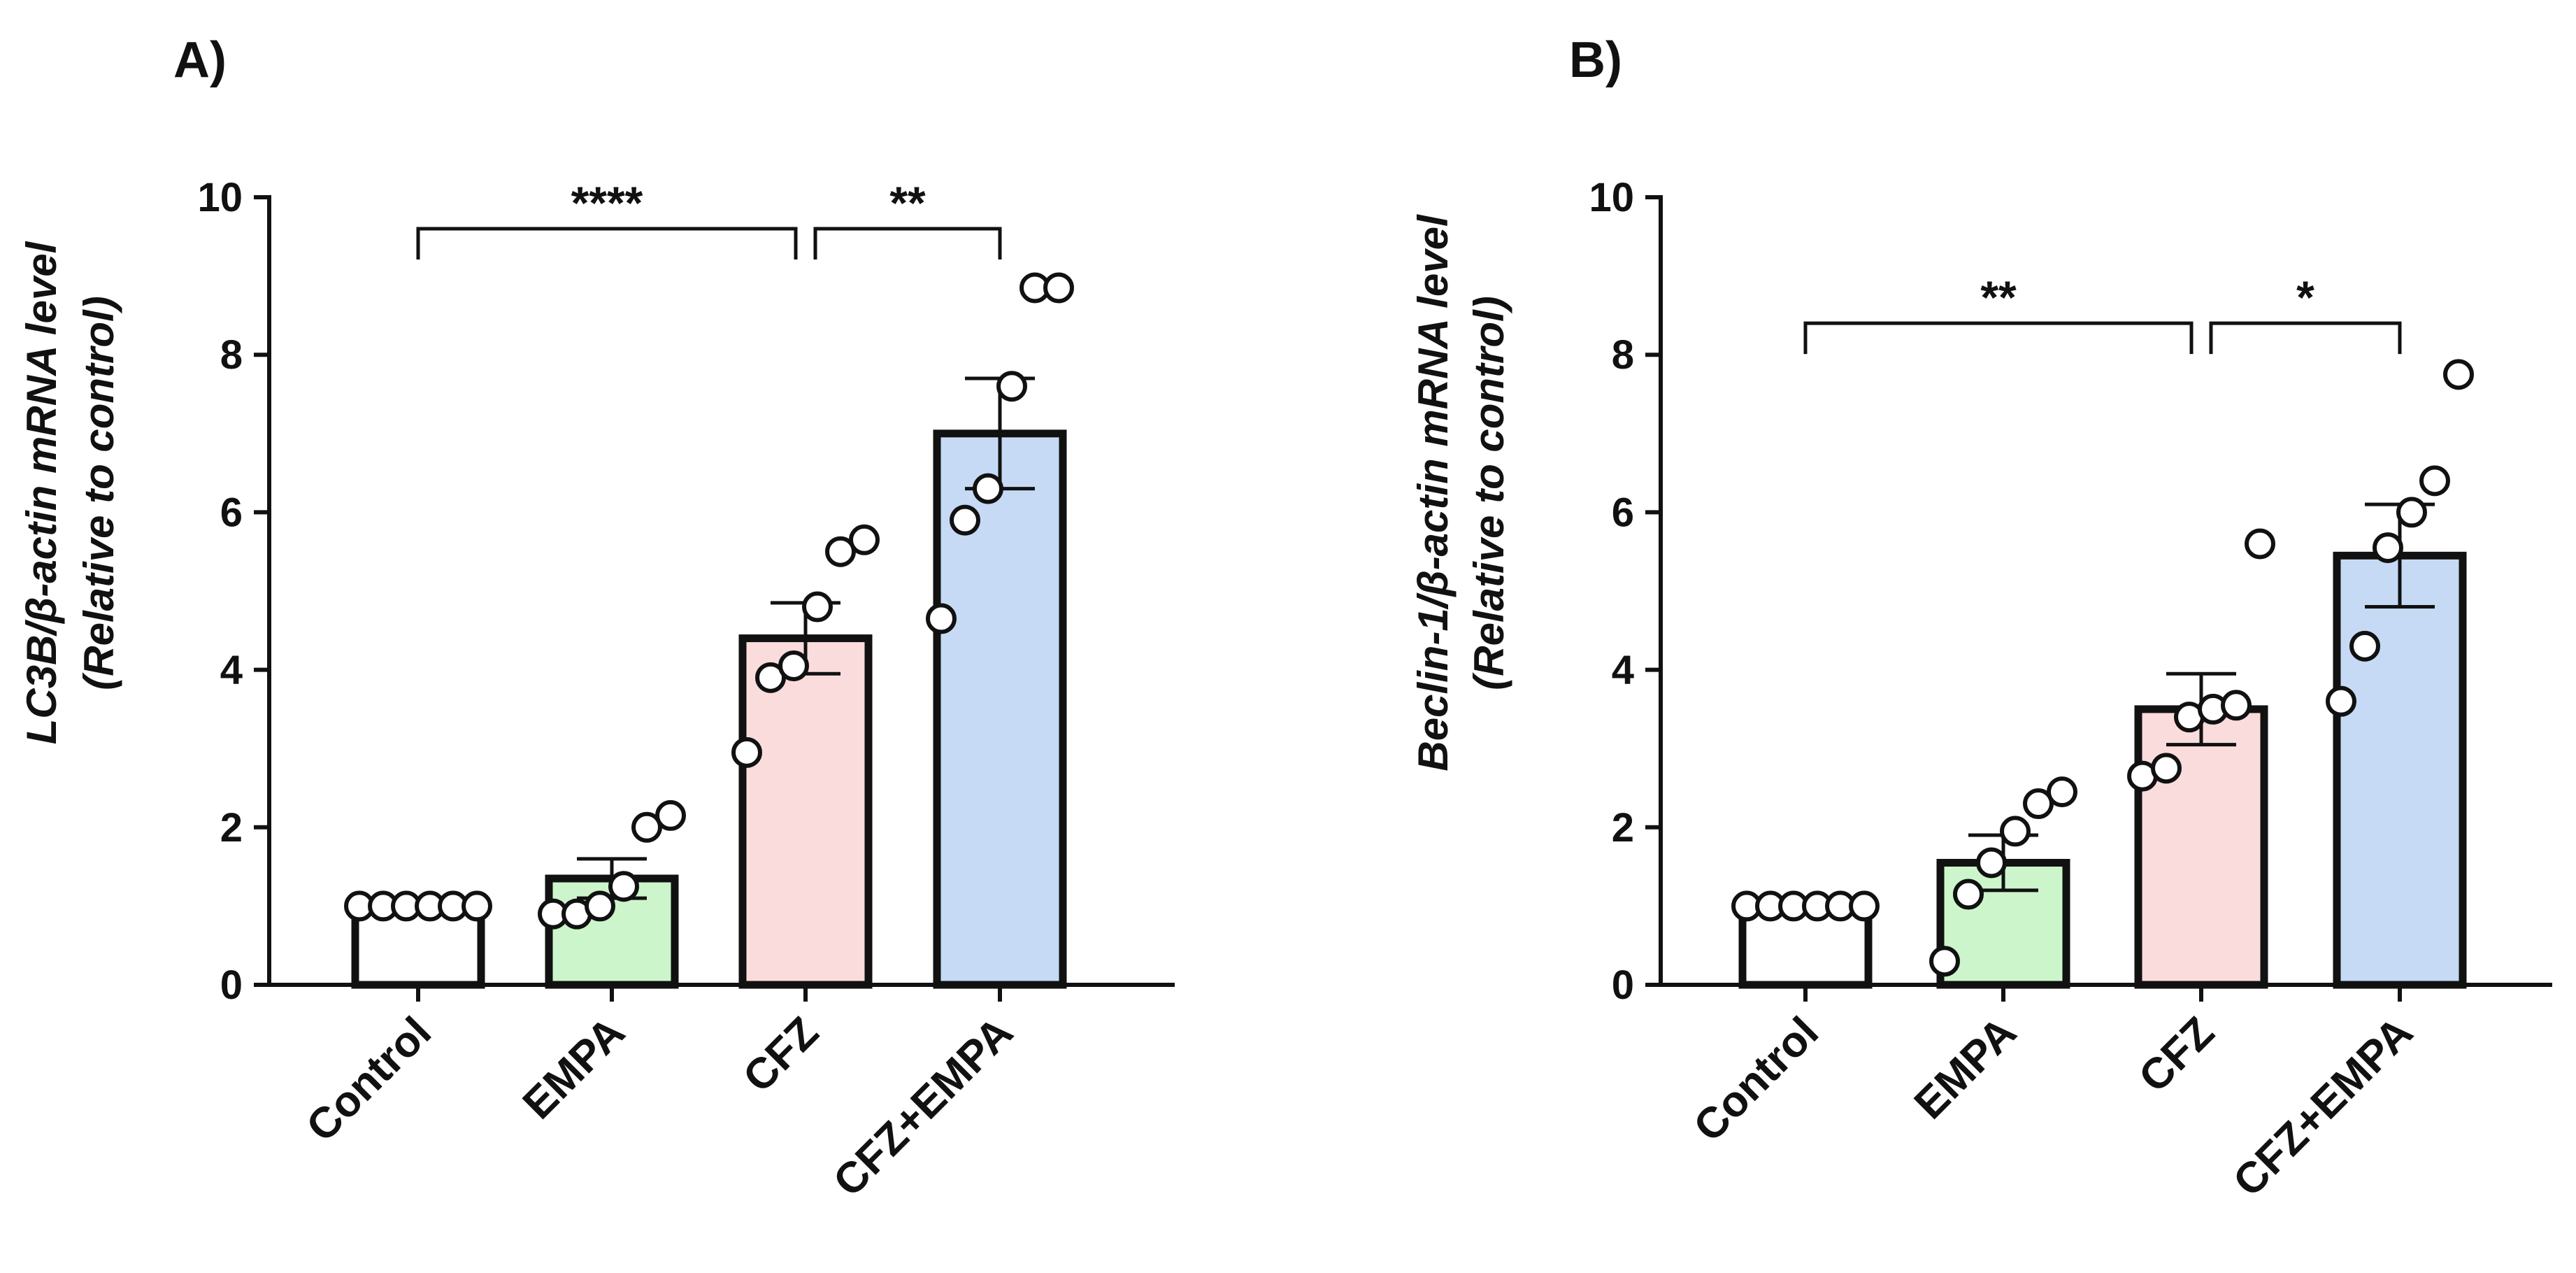 Image resolution: width=2576 pixels, height=1273 pixels. Describe the element at coordinates (231, 512) in the screenshot. I see `y-tick-label-a-3: 6` at that location.